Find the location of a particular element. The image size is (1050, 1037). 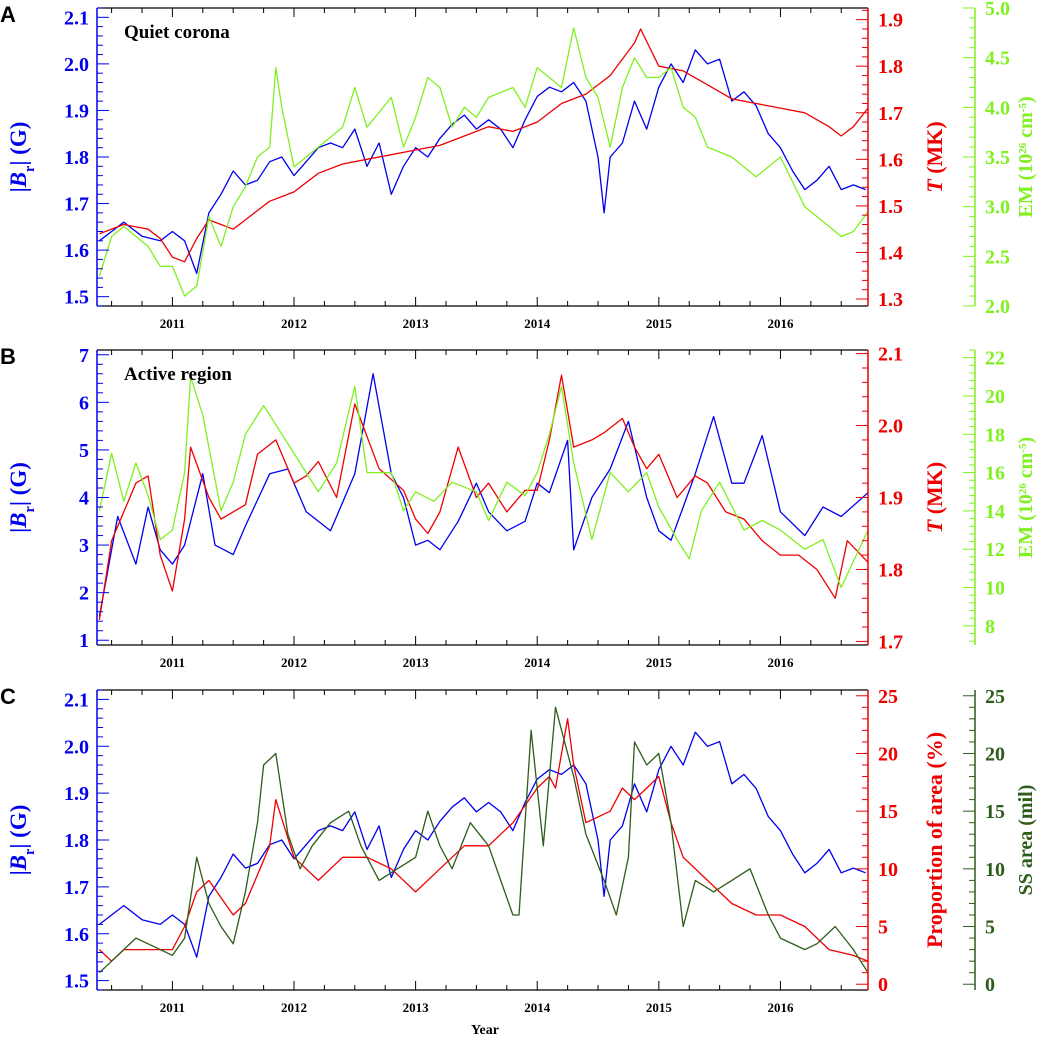

y-tick-label-right2: 3.5 is located at coordinates (997, 158).